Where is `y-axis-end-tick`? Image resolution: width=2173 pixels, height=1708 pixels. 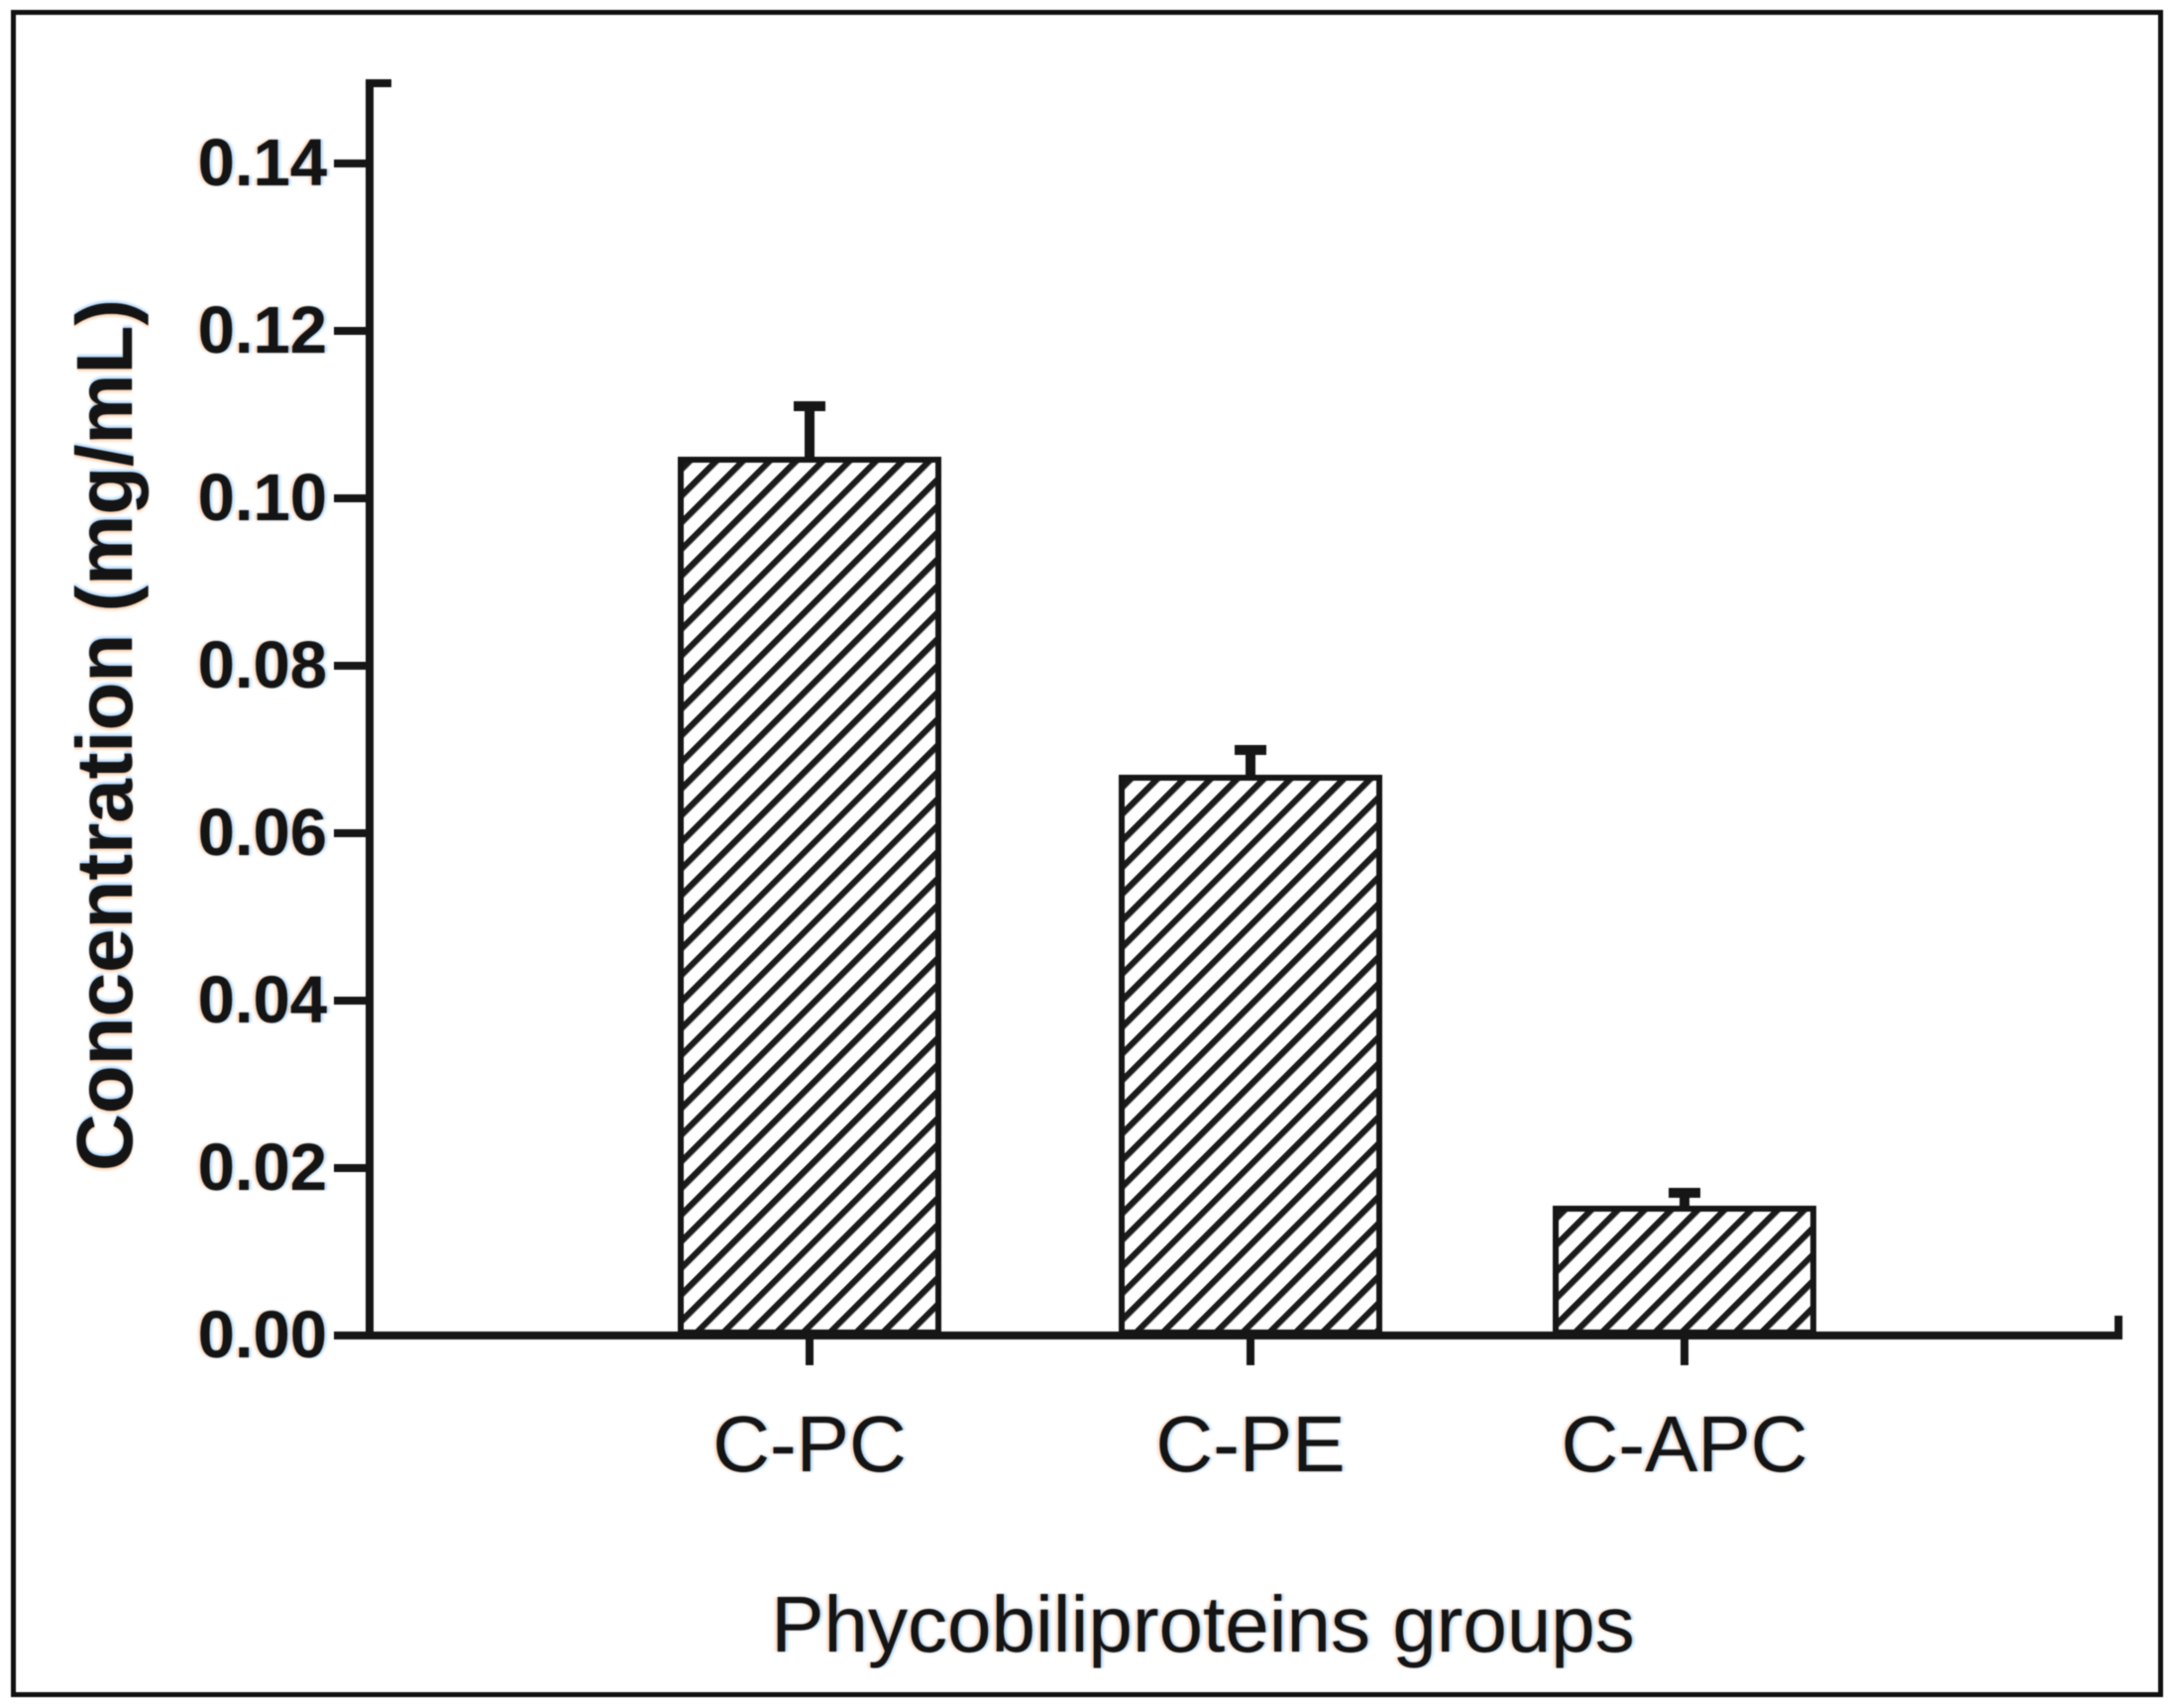
y-axis-end-tick is located at coordinates (380, 83).